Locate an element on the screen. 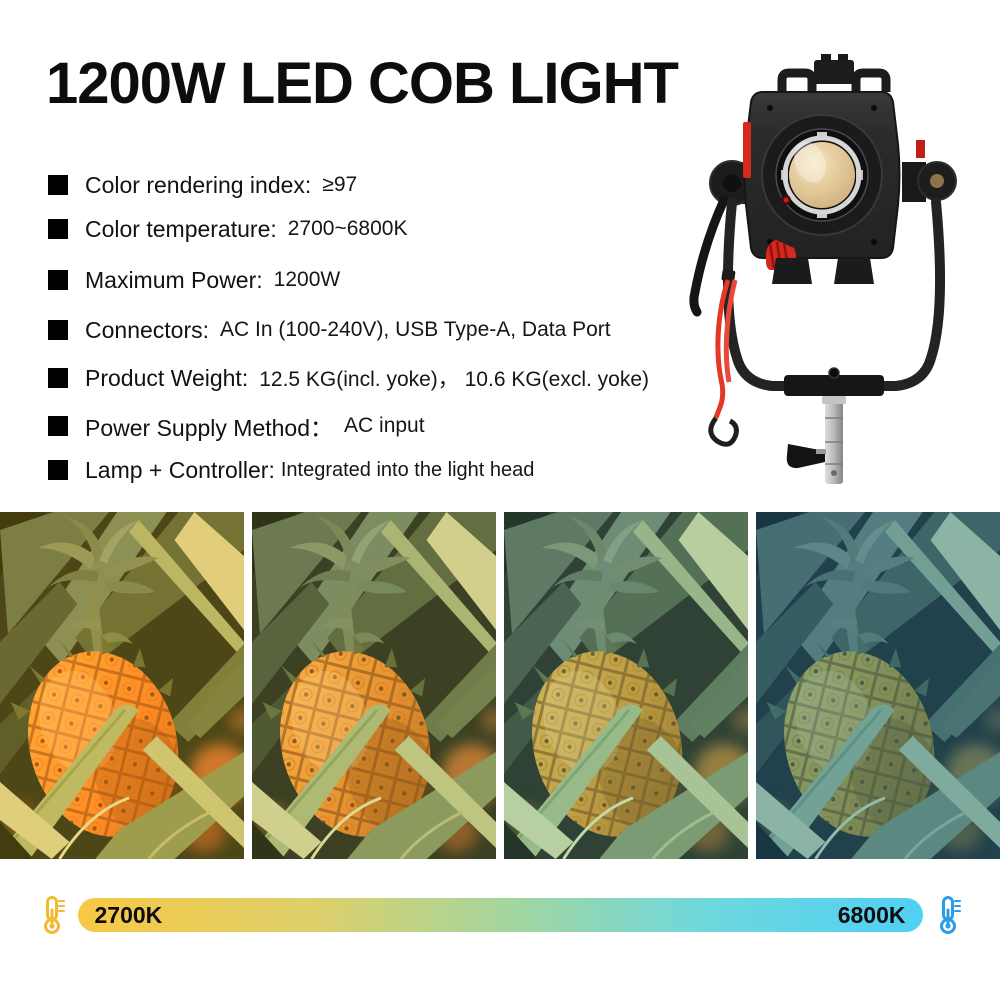  spec-row-color-temperature: Color temperature: 2700~6800K is located at coordinates (227, 229).